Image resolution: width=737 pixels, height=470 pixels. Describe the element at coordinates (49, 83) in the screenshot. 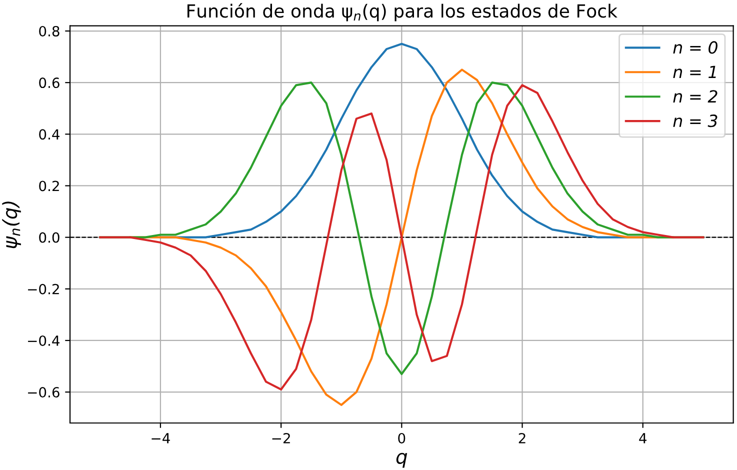

I see `y-tick-label: 0.6` at that location.